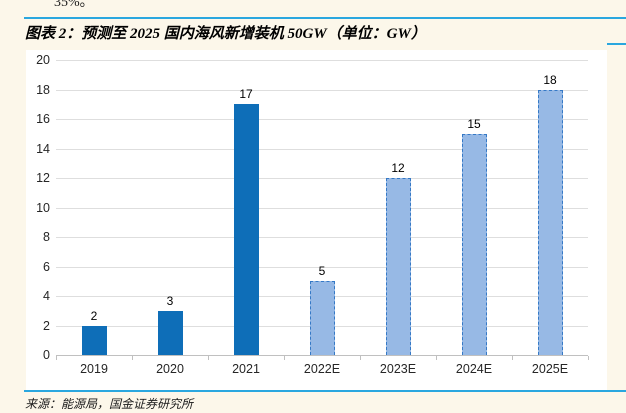  I want to click on y-axis-tick-label: 8, so click(46, 237).